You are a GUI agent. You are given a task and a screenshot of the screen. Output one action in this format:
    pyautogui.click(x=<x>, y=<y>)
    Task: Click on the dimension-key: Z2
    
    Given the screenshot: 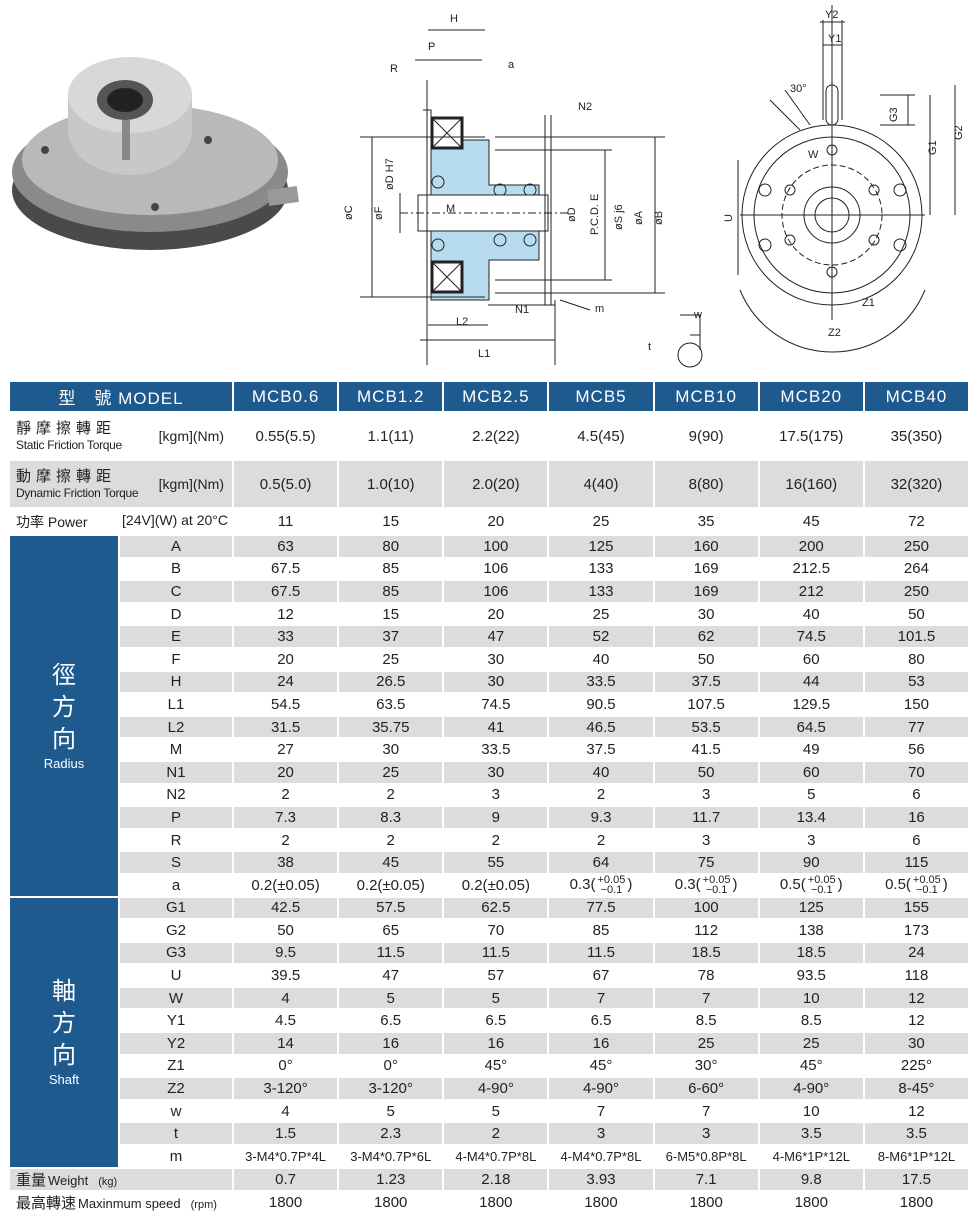 What is the action you would take?
    pyautogui.click(x=176, y=1088)
    